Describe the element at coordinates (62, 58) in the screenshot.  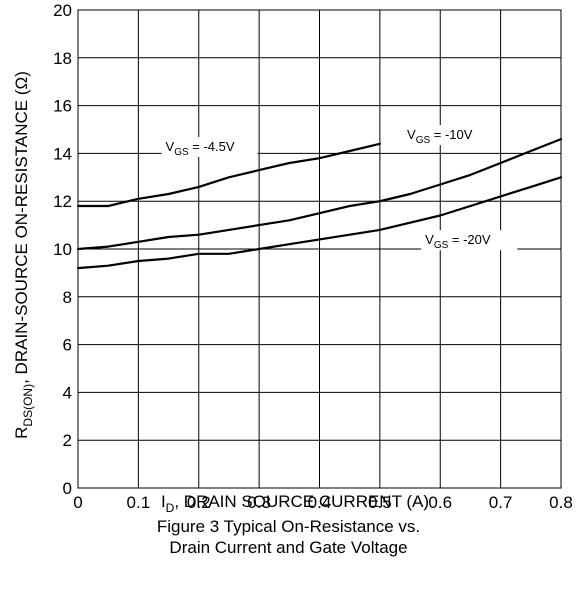
I see `y-tick-label: 18` at that location.